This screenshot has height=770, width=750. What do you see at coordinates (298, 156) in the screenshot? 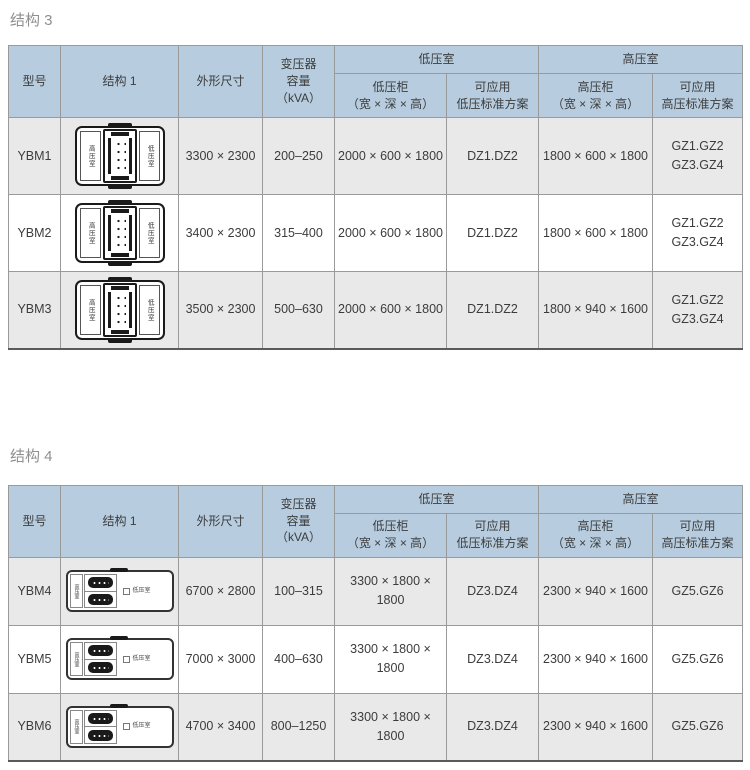
I see `cell-capacity: 200–250` at bounding box center [298, 156].